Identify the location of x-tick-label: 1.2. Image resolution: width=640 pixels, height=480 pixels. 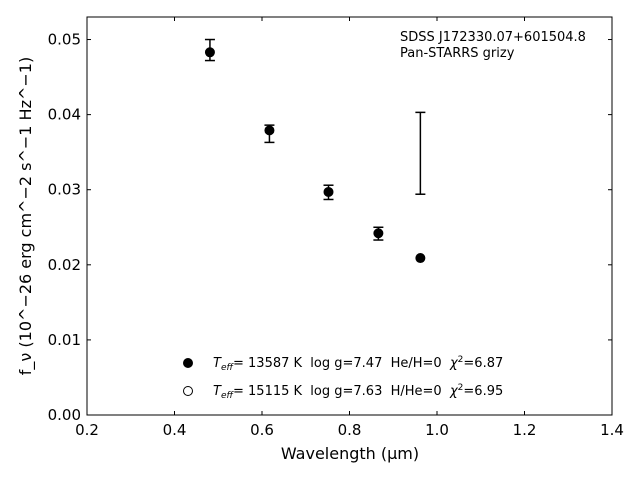
(525, 430).